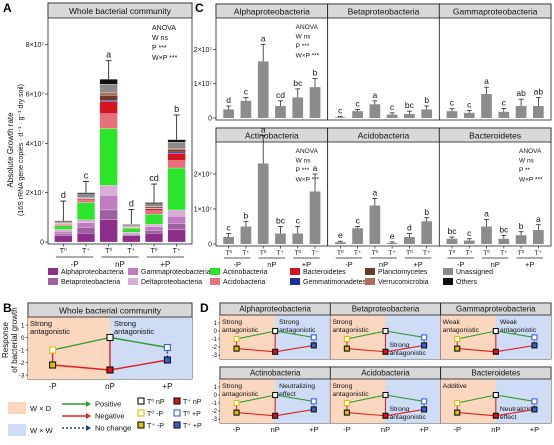 Image resolution: width=554 pixels, height=445 pixels. I want to click on panel-a-significance-letter: cd, so click(154, 178).